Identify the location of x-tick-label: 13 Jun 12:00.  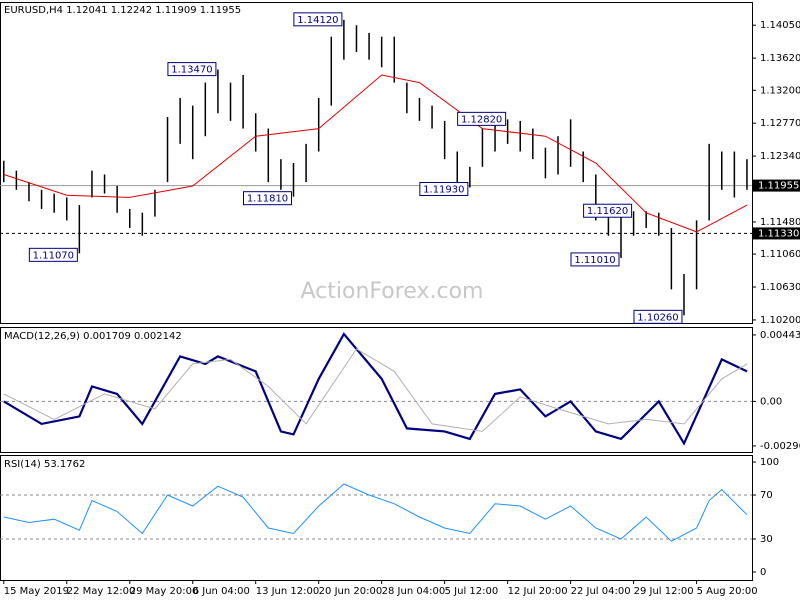
(288, 591).